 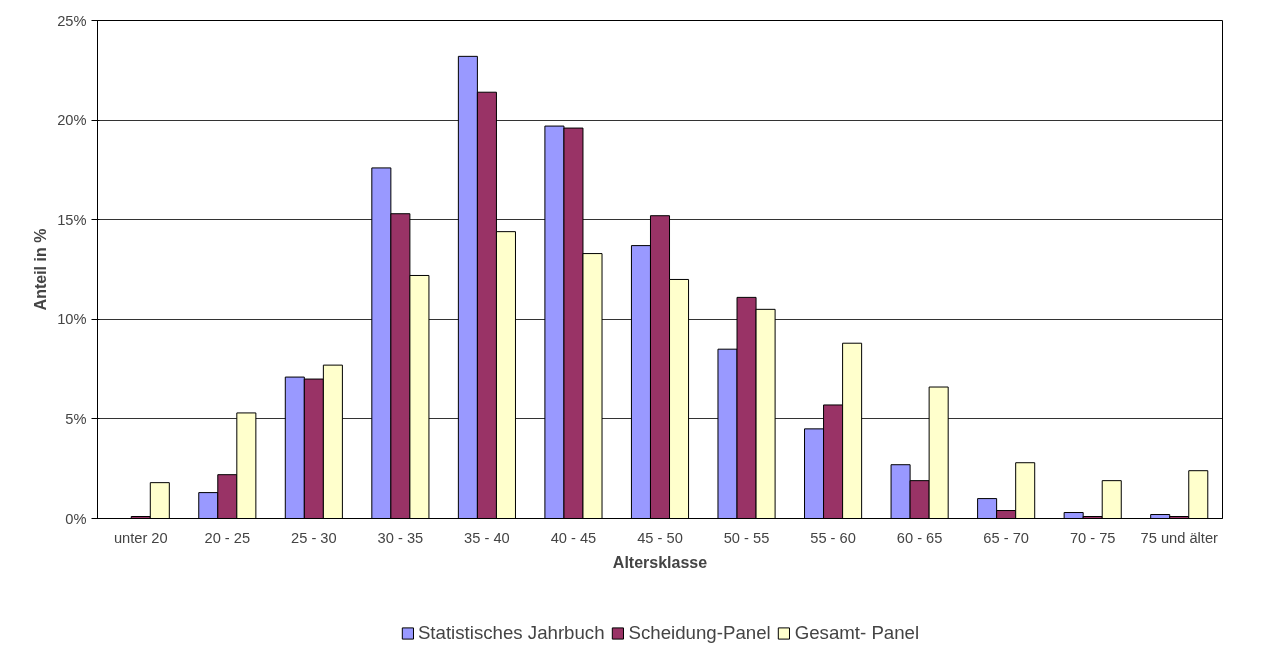 I want to click on x-tick-label: 45 - 50, so click(x=660, y=537).